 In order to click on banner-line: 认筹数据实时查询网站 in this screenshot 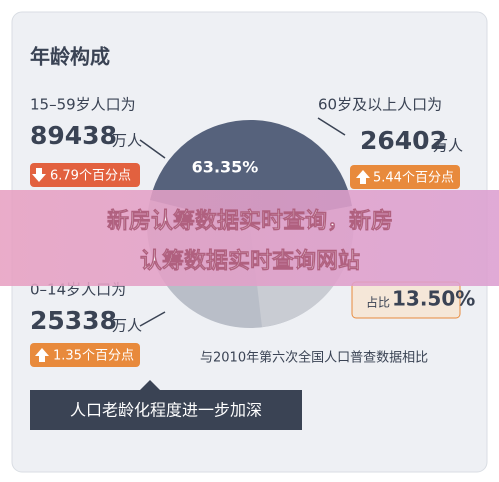, I will do `click(250, 261)`.